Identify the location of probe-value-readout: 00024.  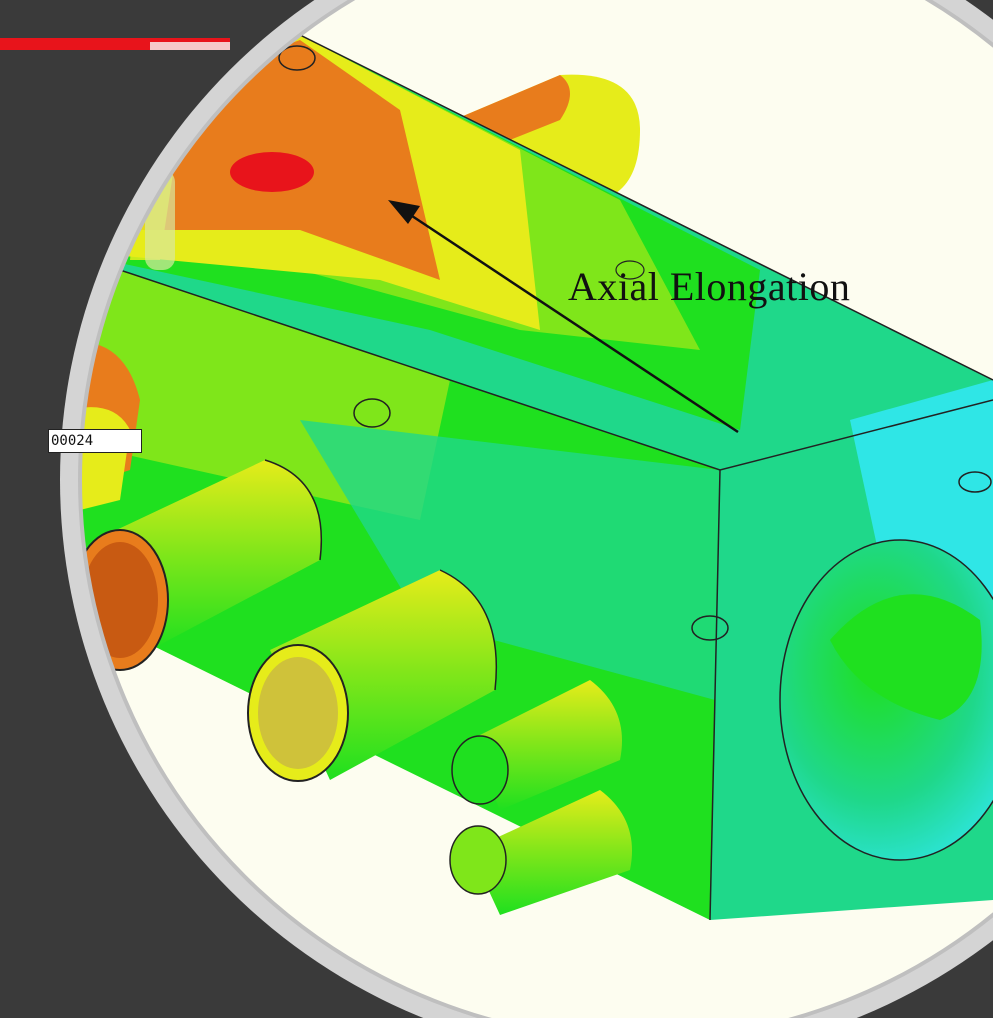
(95, 441).